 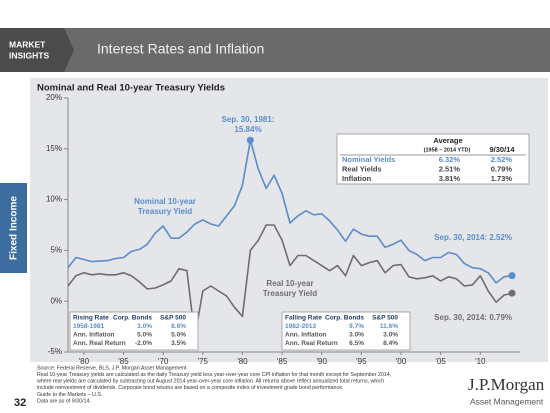 What do you see at coordinates (69, 395) in the screenshot?
I see `footer-line: Guide to the Markets – U.S.` at bounding box center [69, 395].